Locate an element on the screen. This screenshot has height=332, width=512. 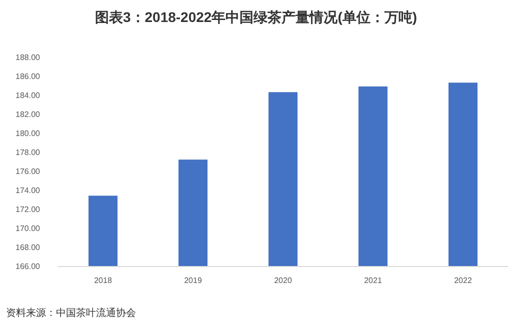
y-tick-label: 176.00 is located at coordinates (28, 171).